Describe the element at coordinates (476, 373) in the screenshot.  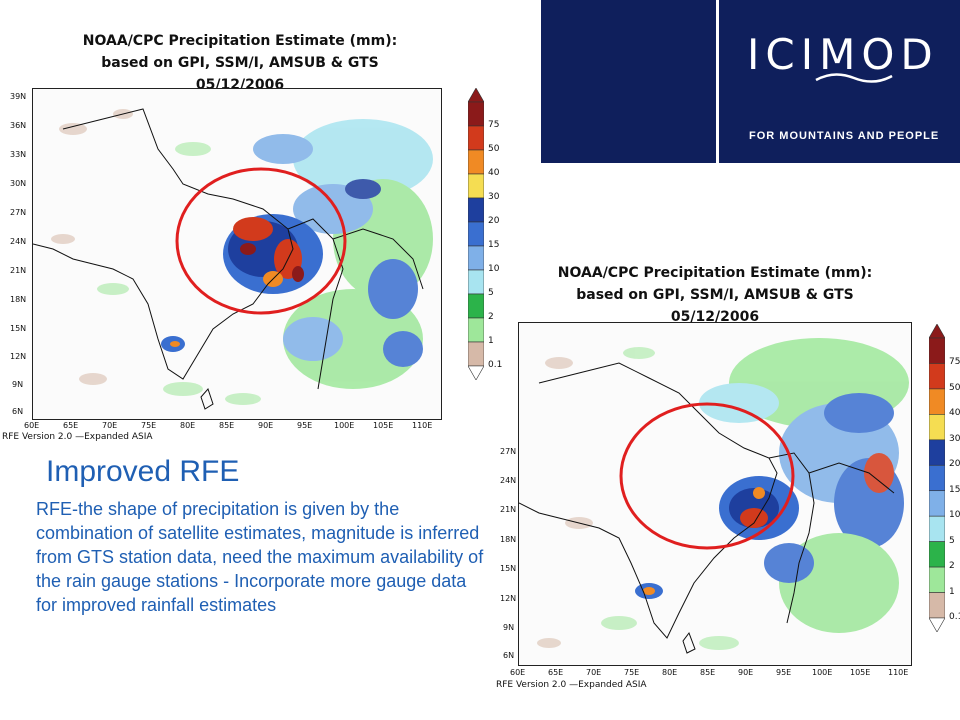
I see `top-scale-bottom-arrow` at that location.